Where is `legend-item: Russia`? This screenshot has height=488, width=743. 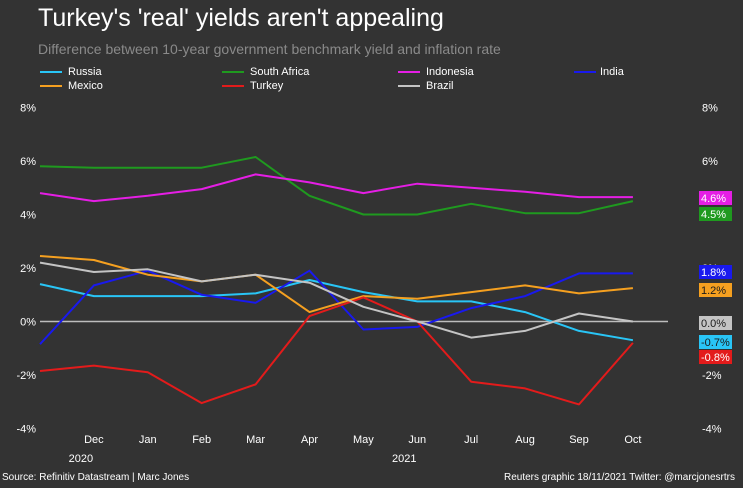 legend-item: Russia is located at coordinates (71, 72).